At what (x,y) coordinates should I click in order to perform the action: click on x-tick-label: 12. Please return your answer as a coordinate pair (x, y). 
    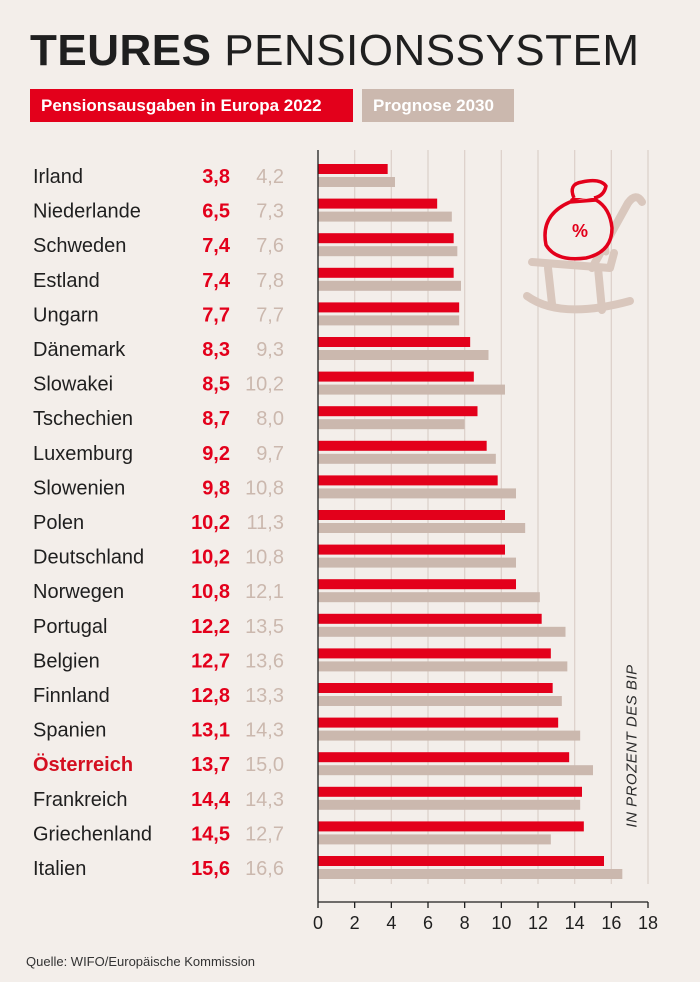
    Looking at the image, I should click on (538, 923).